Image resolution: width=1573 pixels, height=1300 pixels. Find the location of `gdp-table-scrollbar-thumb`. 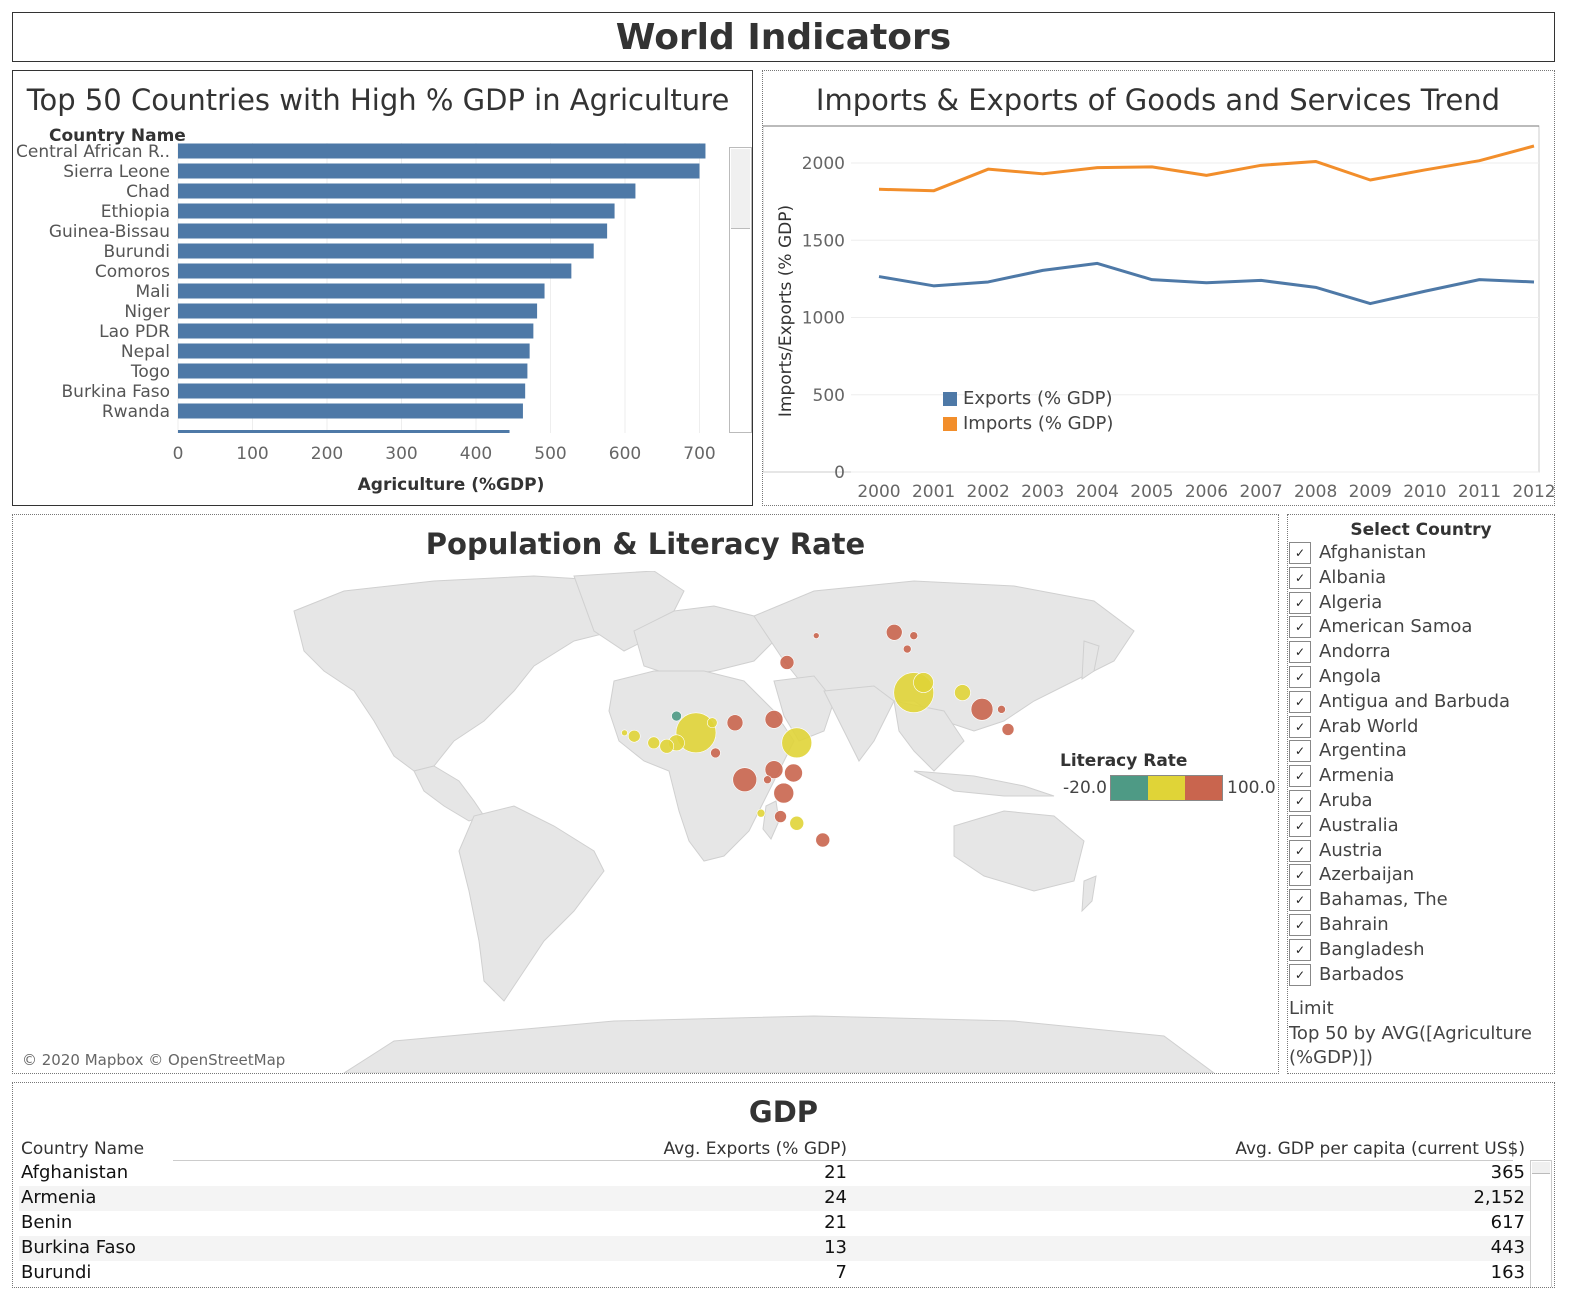

gdp-table-scrollbar-thumb is located at coordinates (1541, 1168).